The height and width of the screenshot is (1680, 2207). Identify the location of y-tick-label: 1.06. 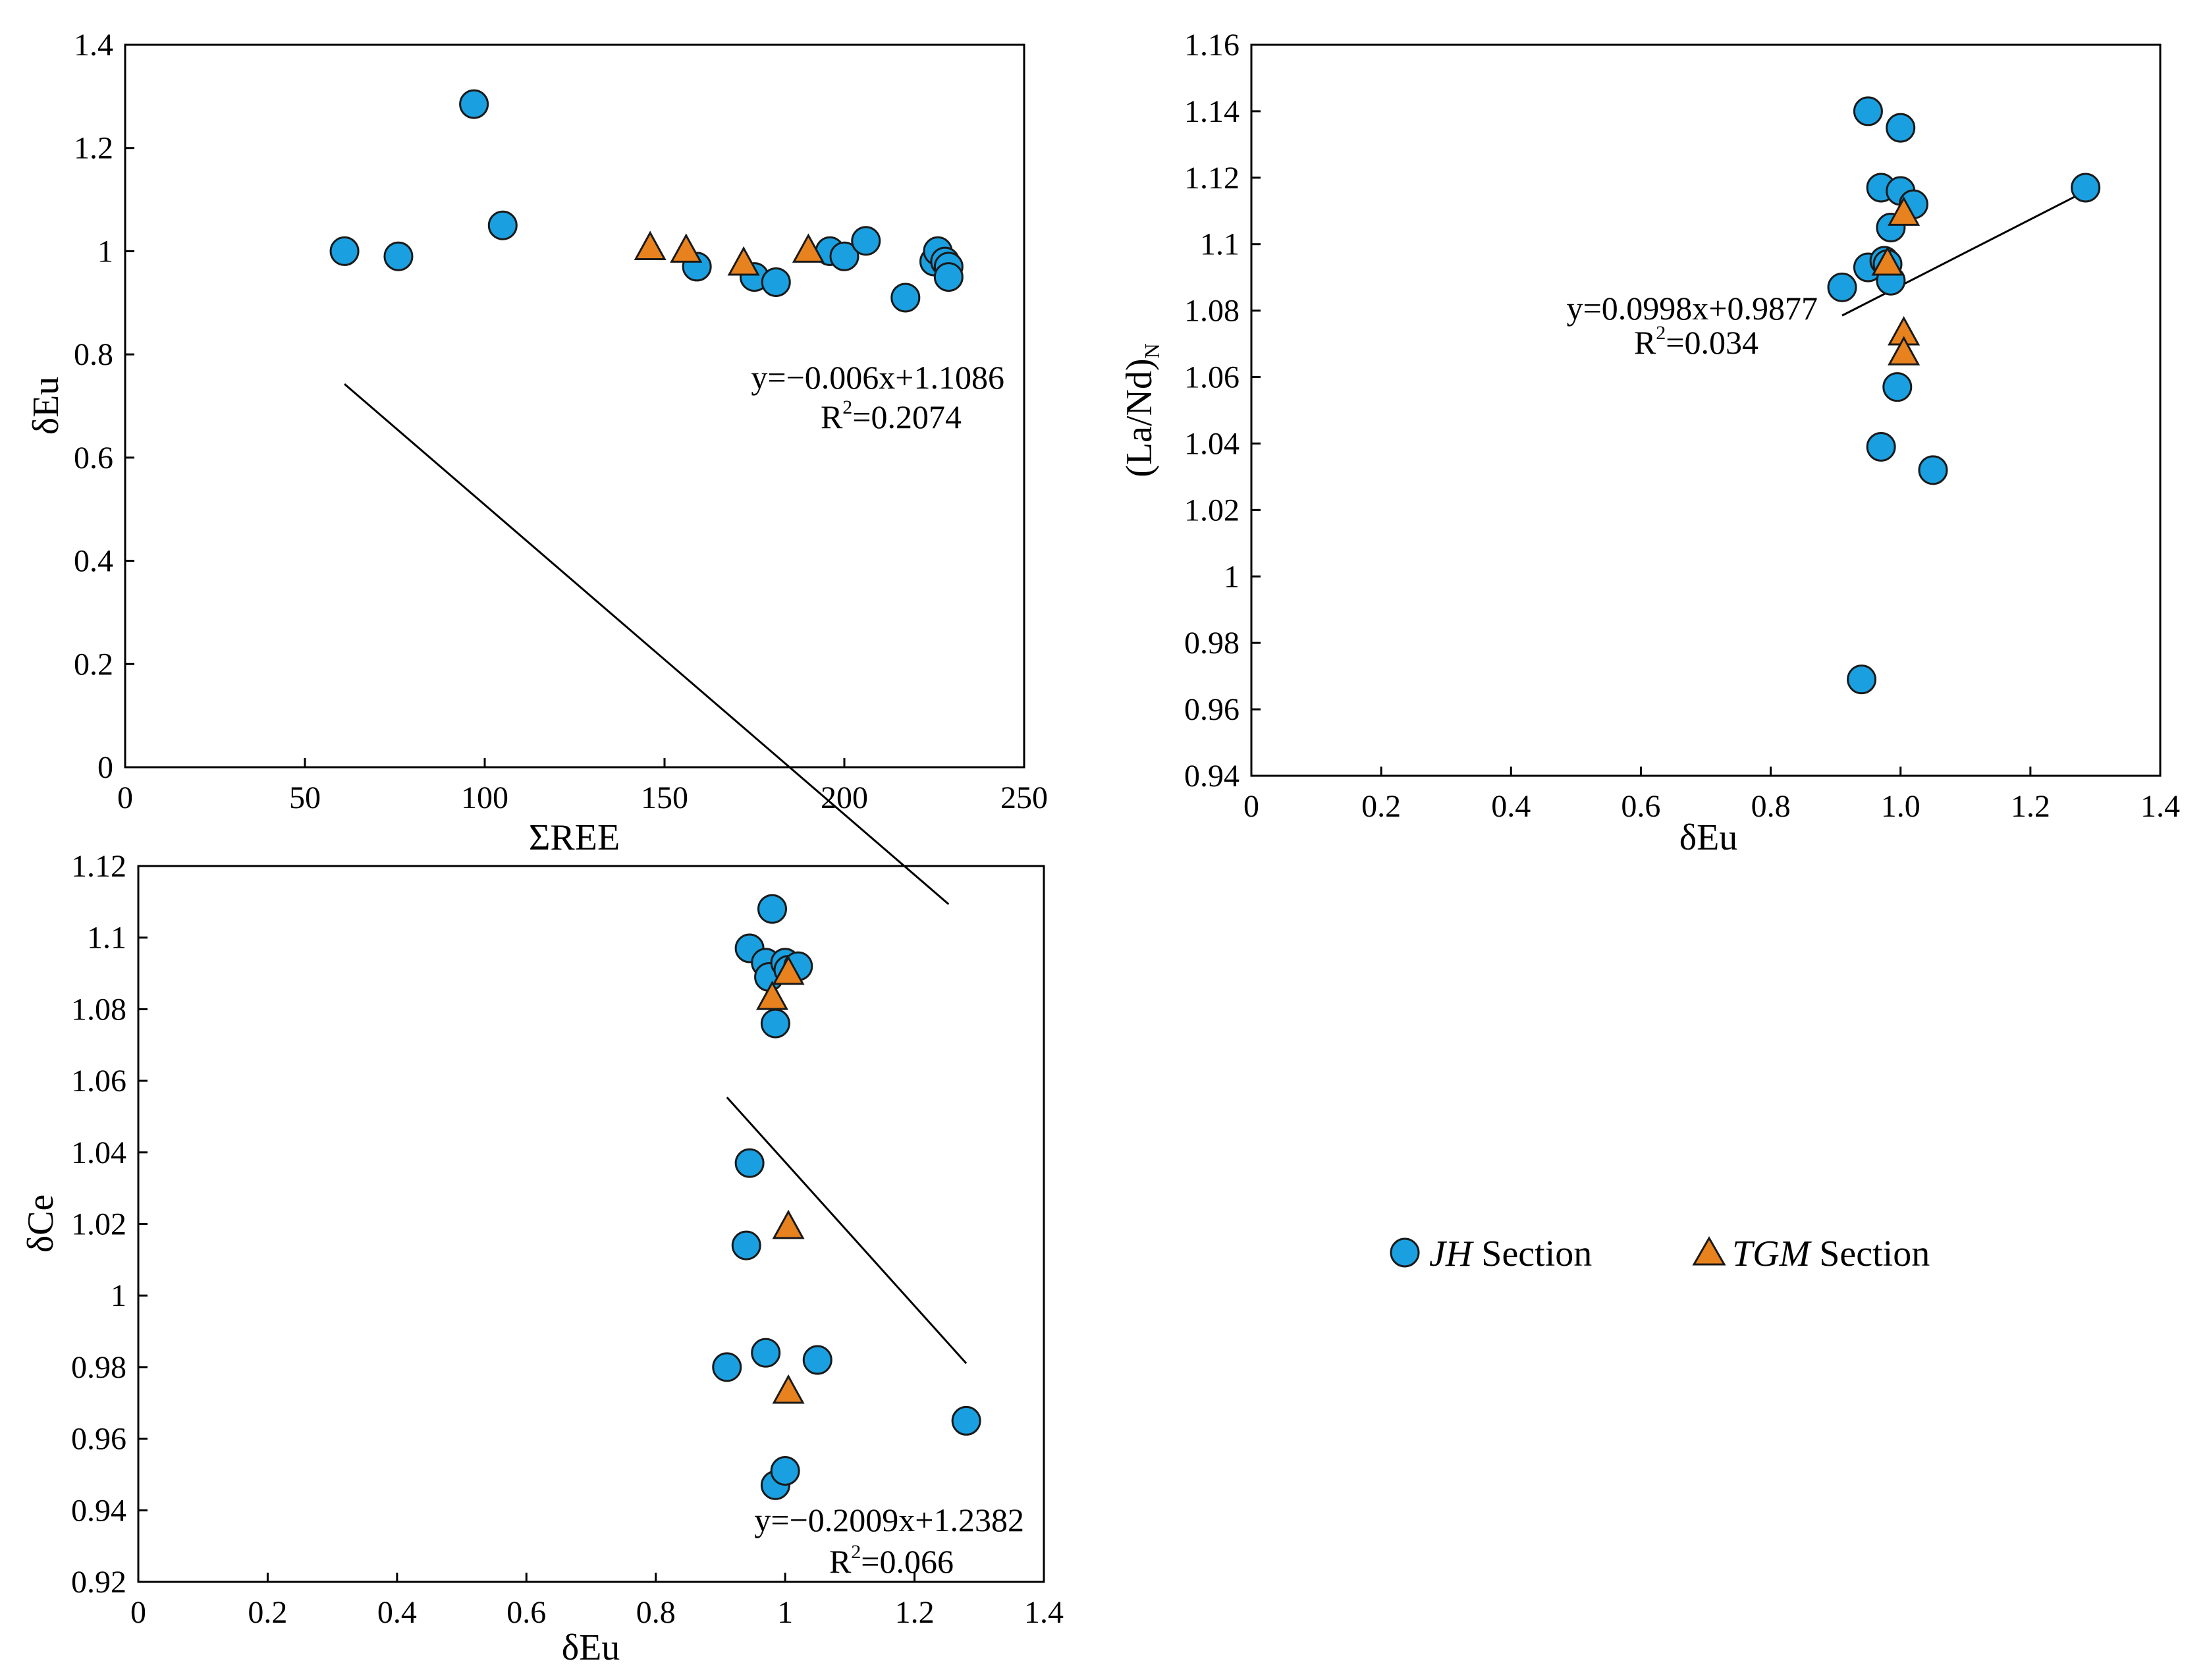
(1212, 377).